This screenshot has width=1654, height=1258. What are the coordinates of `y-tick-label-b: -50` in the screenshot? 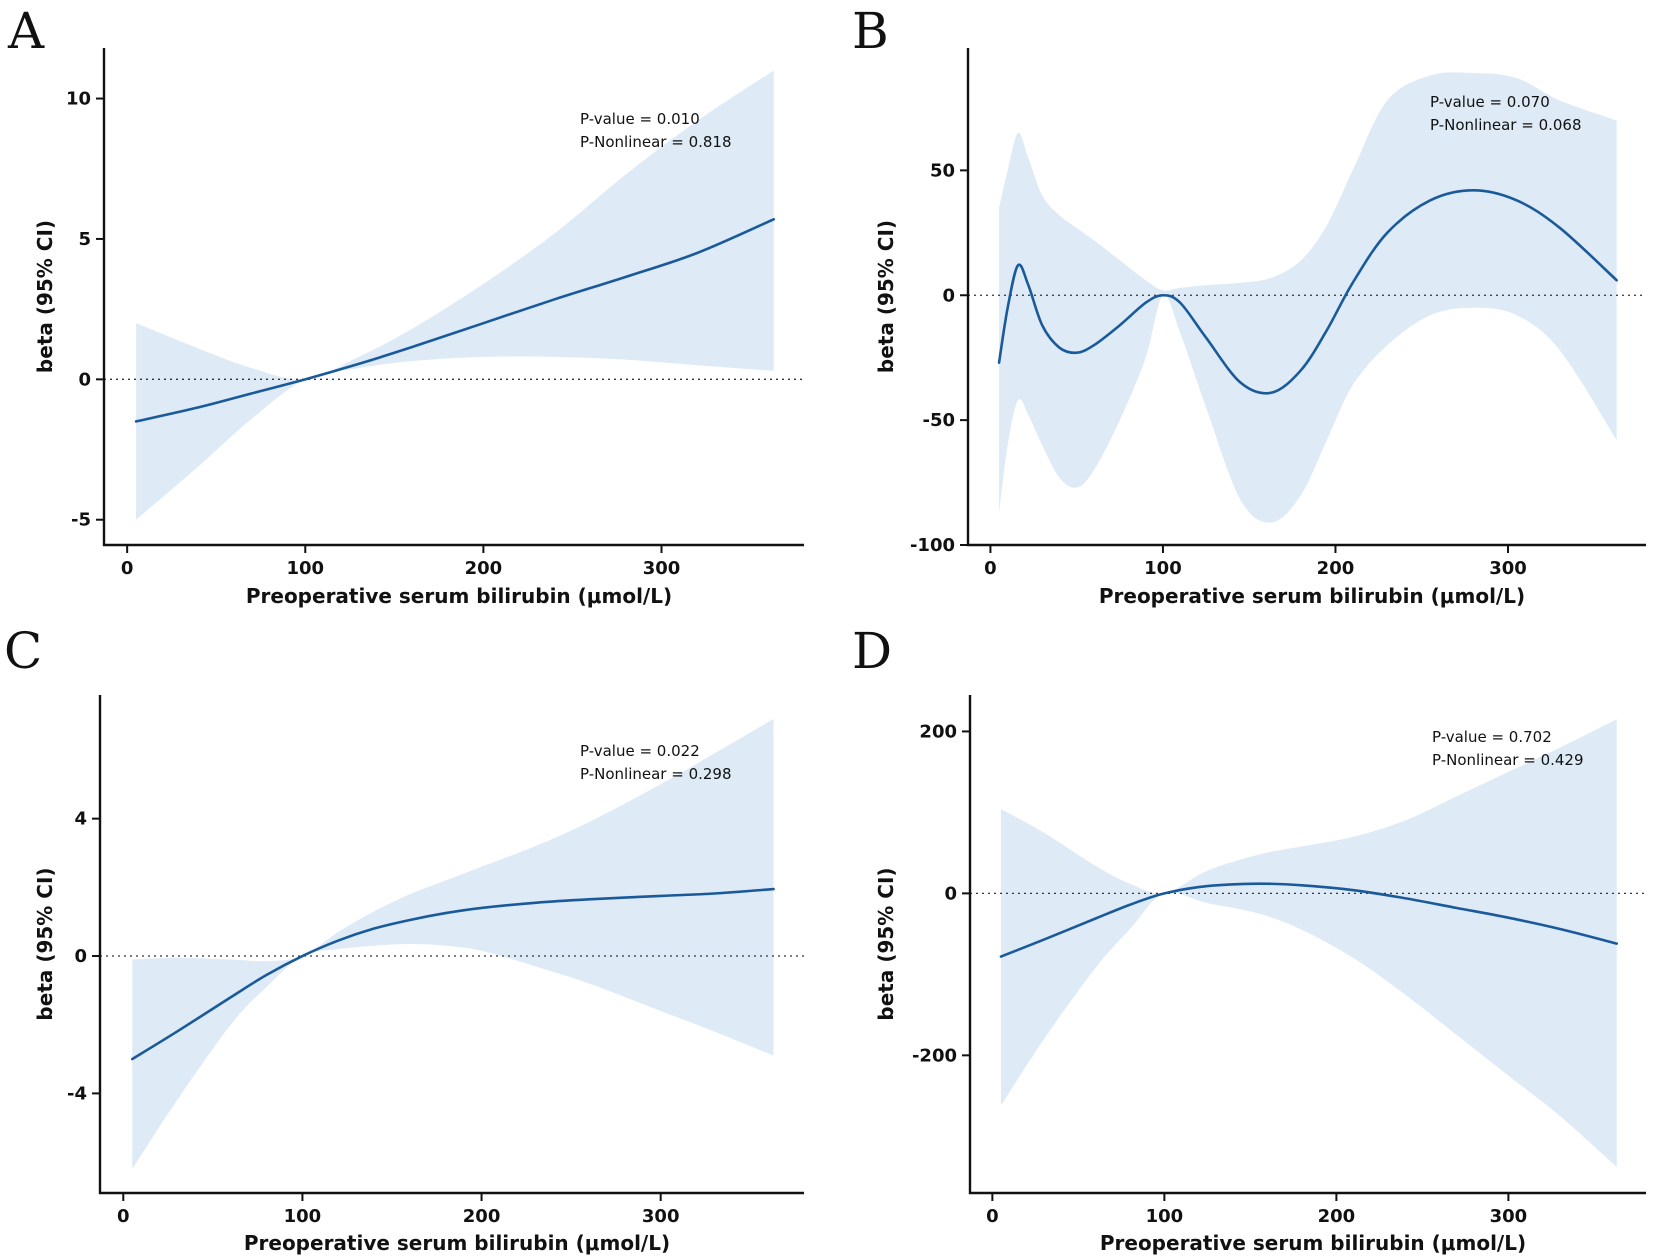 It's located at (938, 420).